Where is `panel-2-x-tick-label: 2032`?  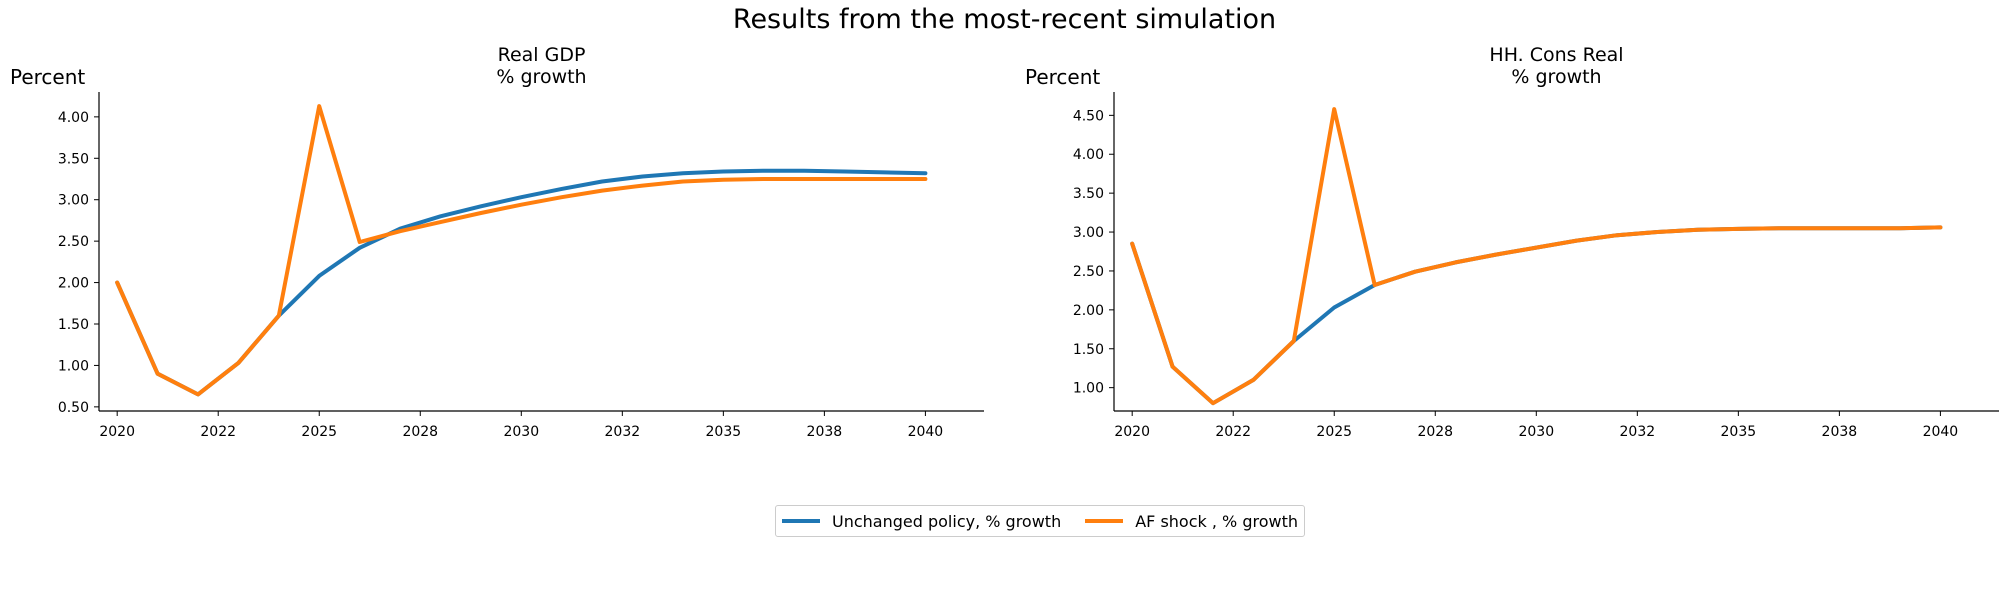
panel-2-x-tick-label: 2032 is located at coordinates (1638, 432).